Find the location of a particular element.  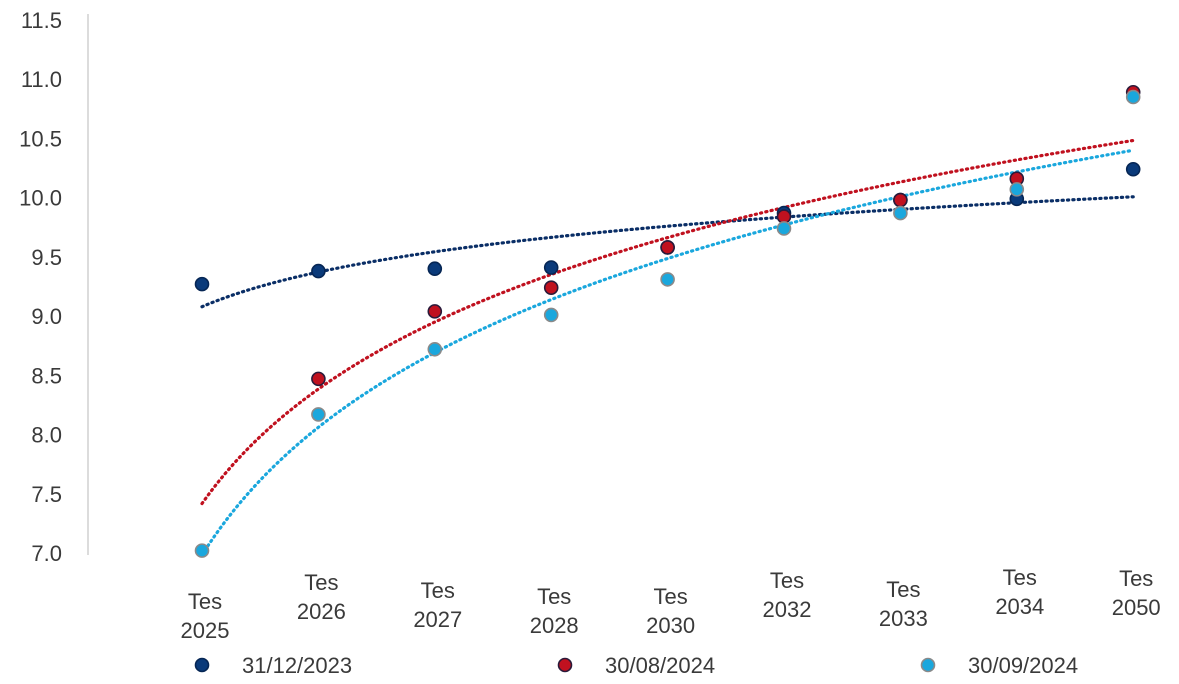

x-tick-label: 2025 is located at coordinates (205, 630).